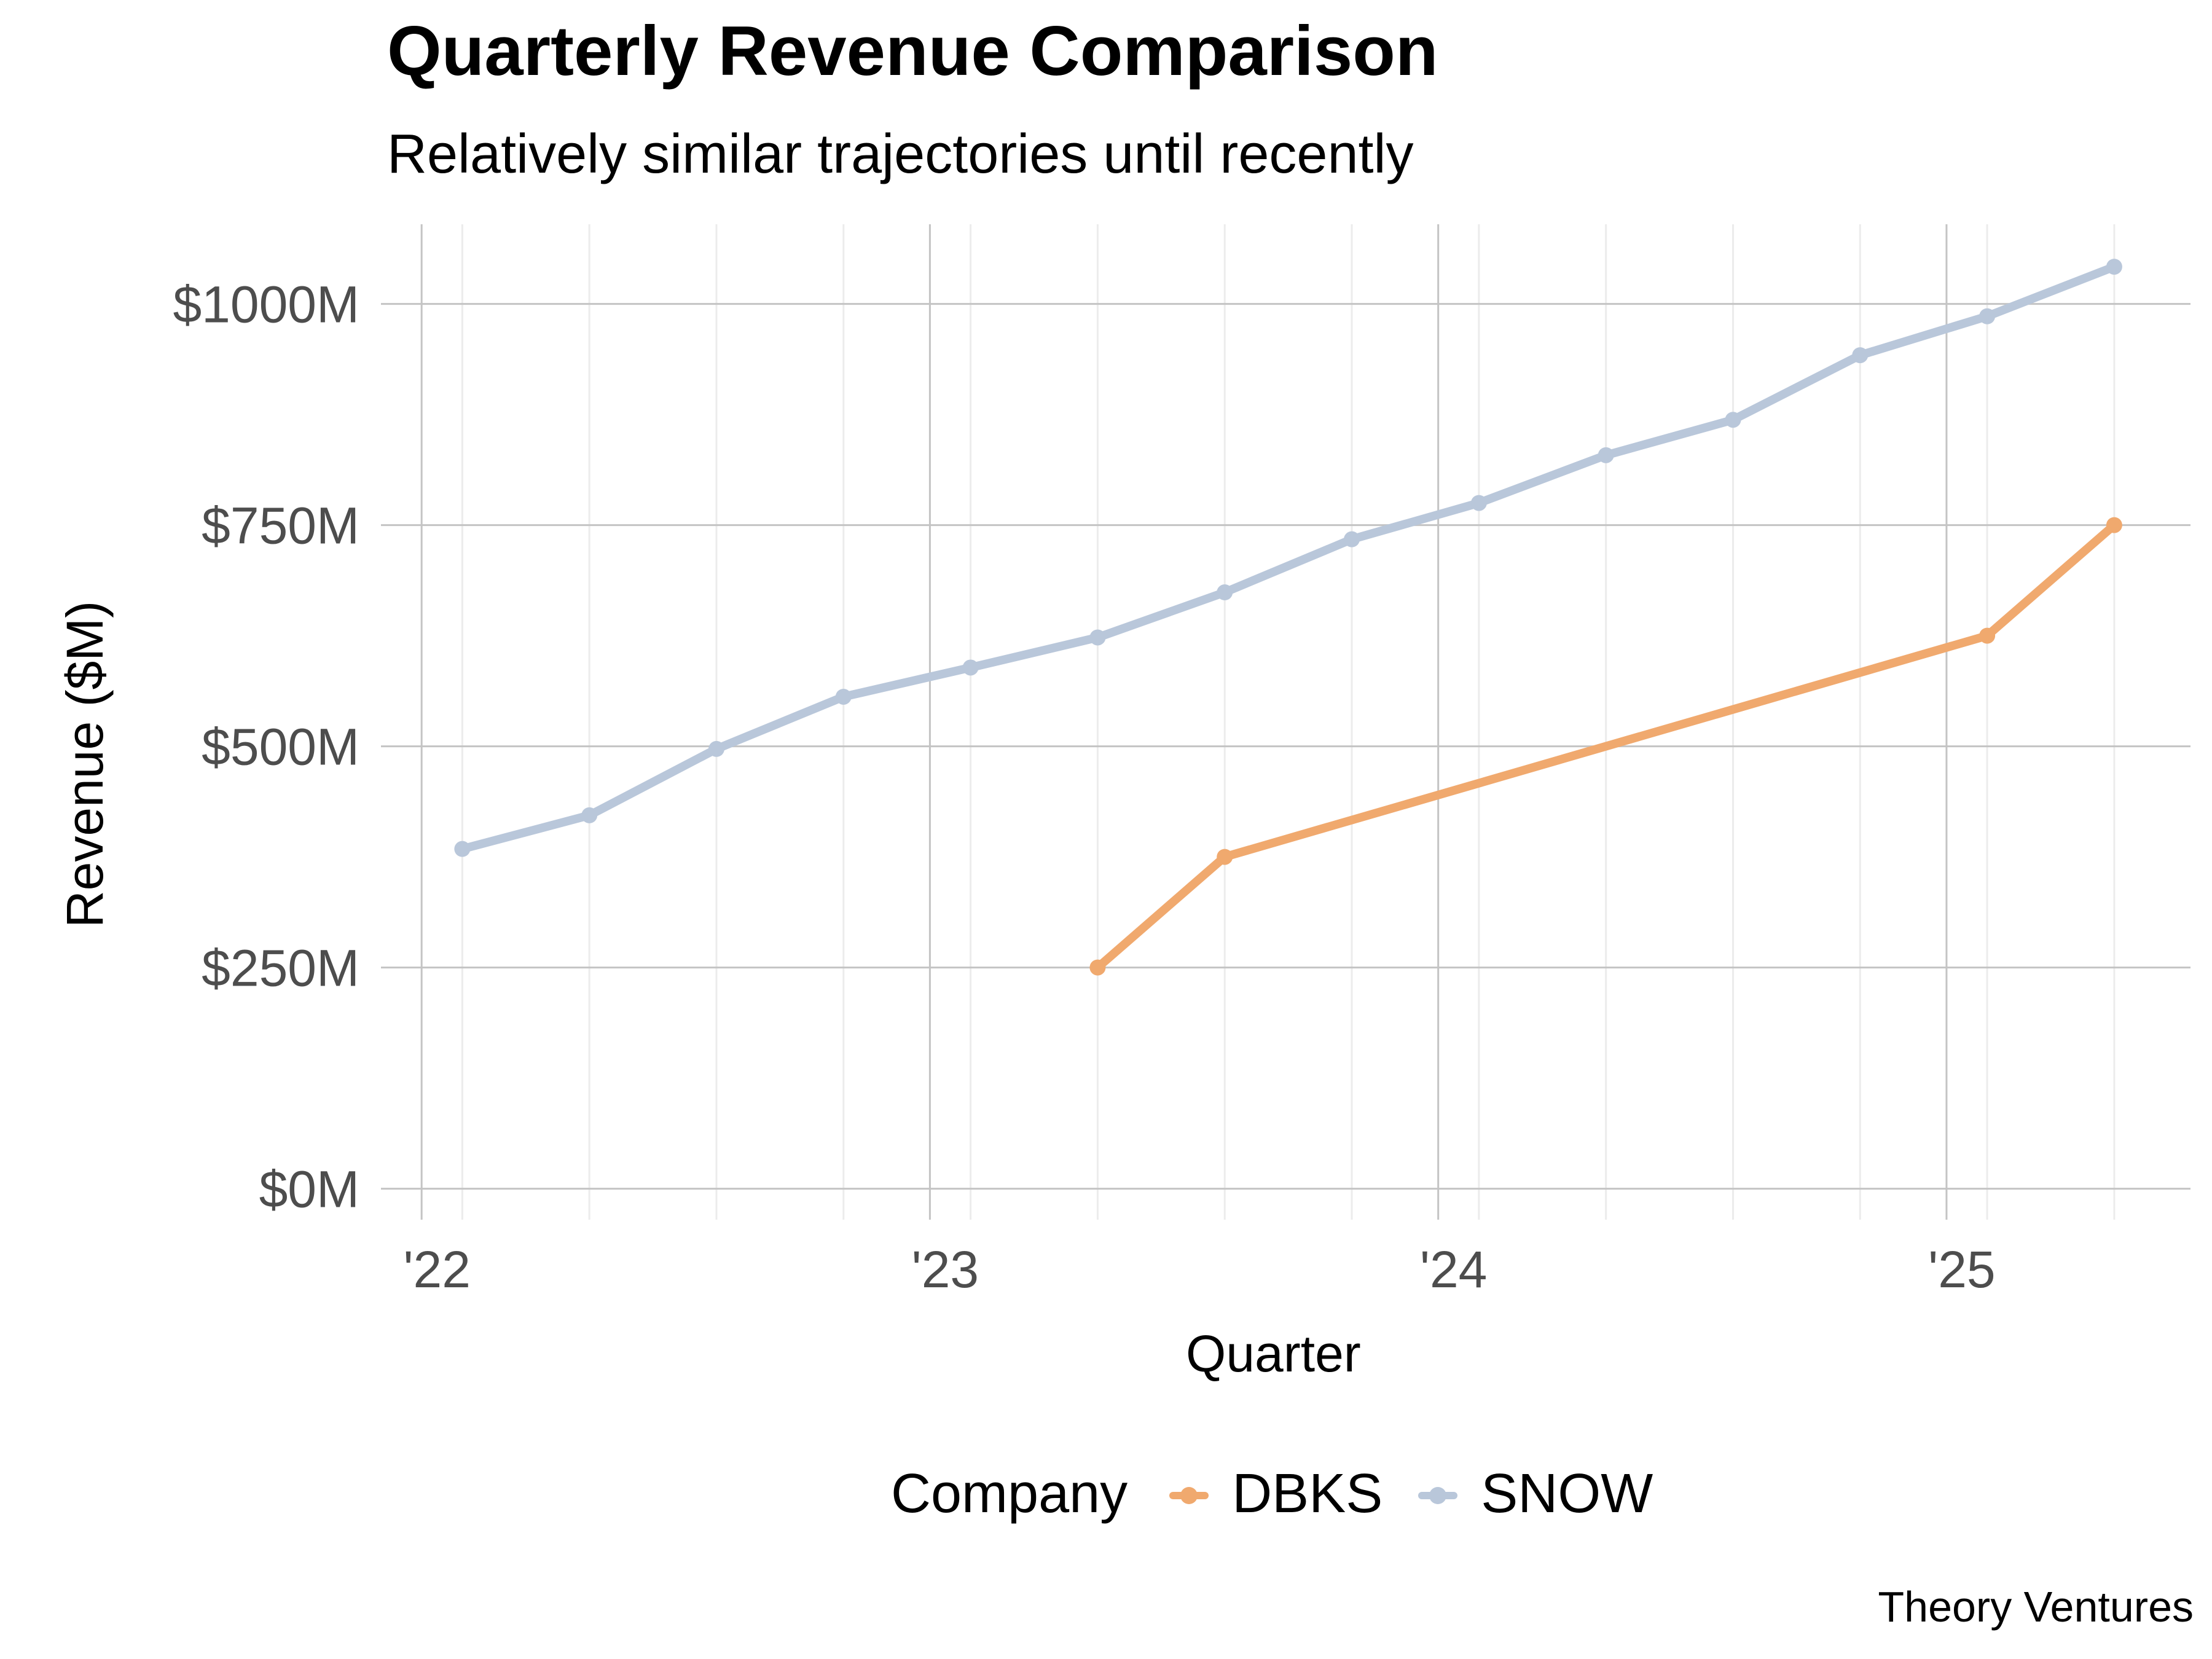 Image resolution: width=2212 pixels, height=1659 pixels. Describe the element at coordinates (280, 747) in the screenshot. I see `y-tick-label: $500M` at that location.